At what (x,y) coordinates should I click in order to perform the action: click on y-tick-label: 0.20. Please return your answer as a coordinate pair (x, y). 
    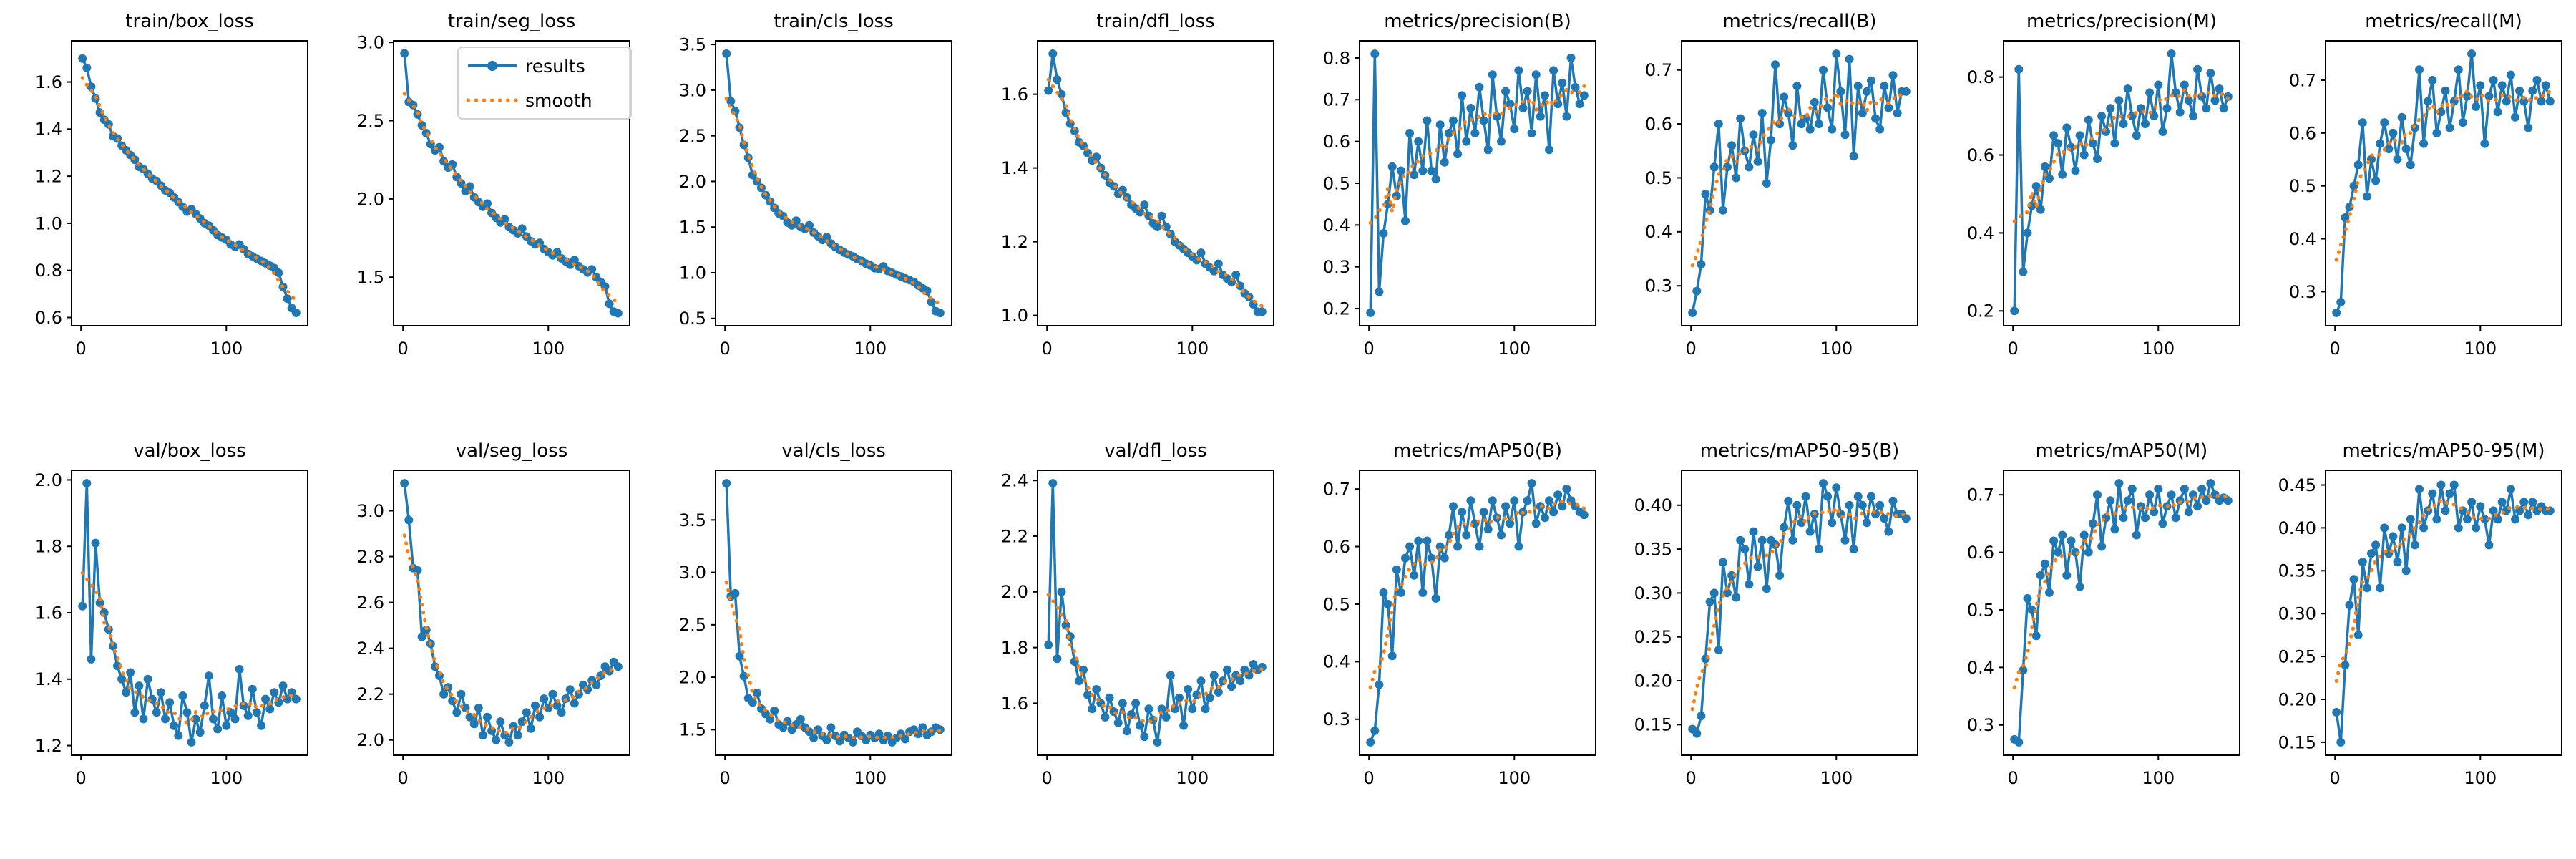
    Looking at the image, I should click on (2297, 699).